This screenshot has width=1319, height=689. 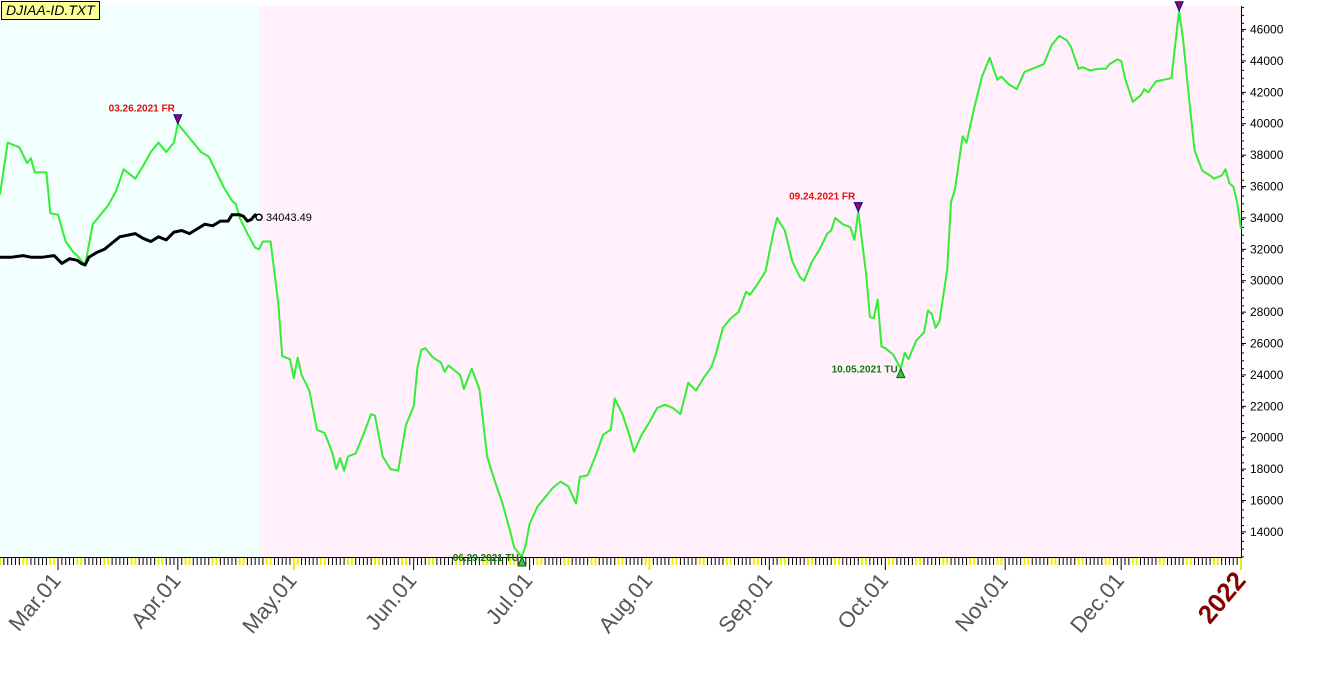 What do you see at coordinates (745, 602) in the screenshot?
I see `x-month-label: Sep.01` at bounding box center [745, 602].